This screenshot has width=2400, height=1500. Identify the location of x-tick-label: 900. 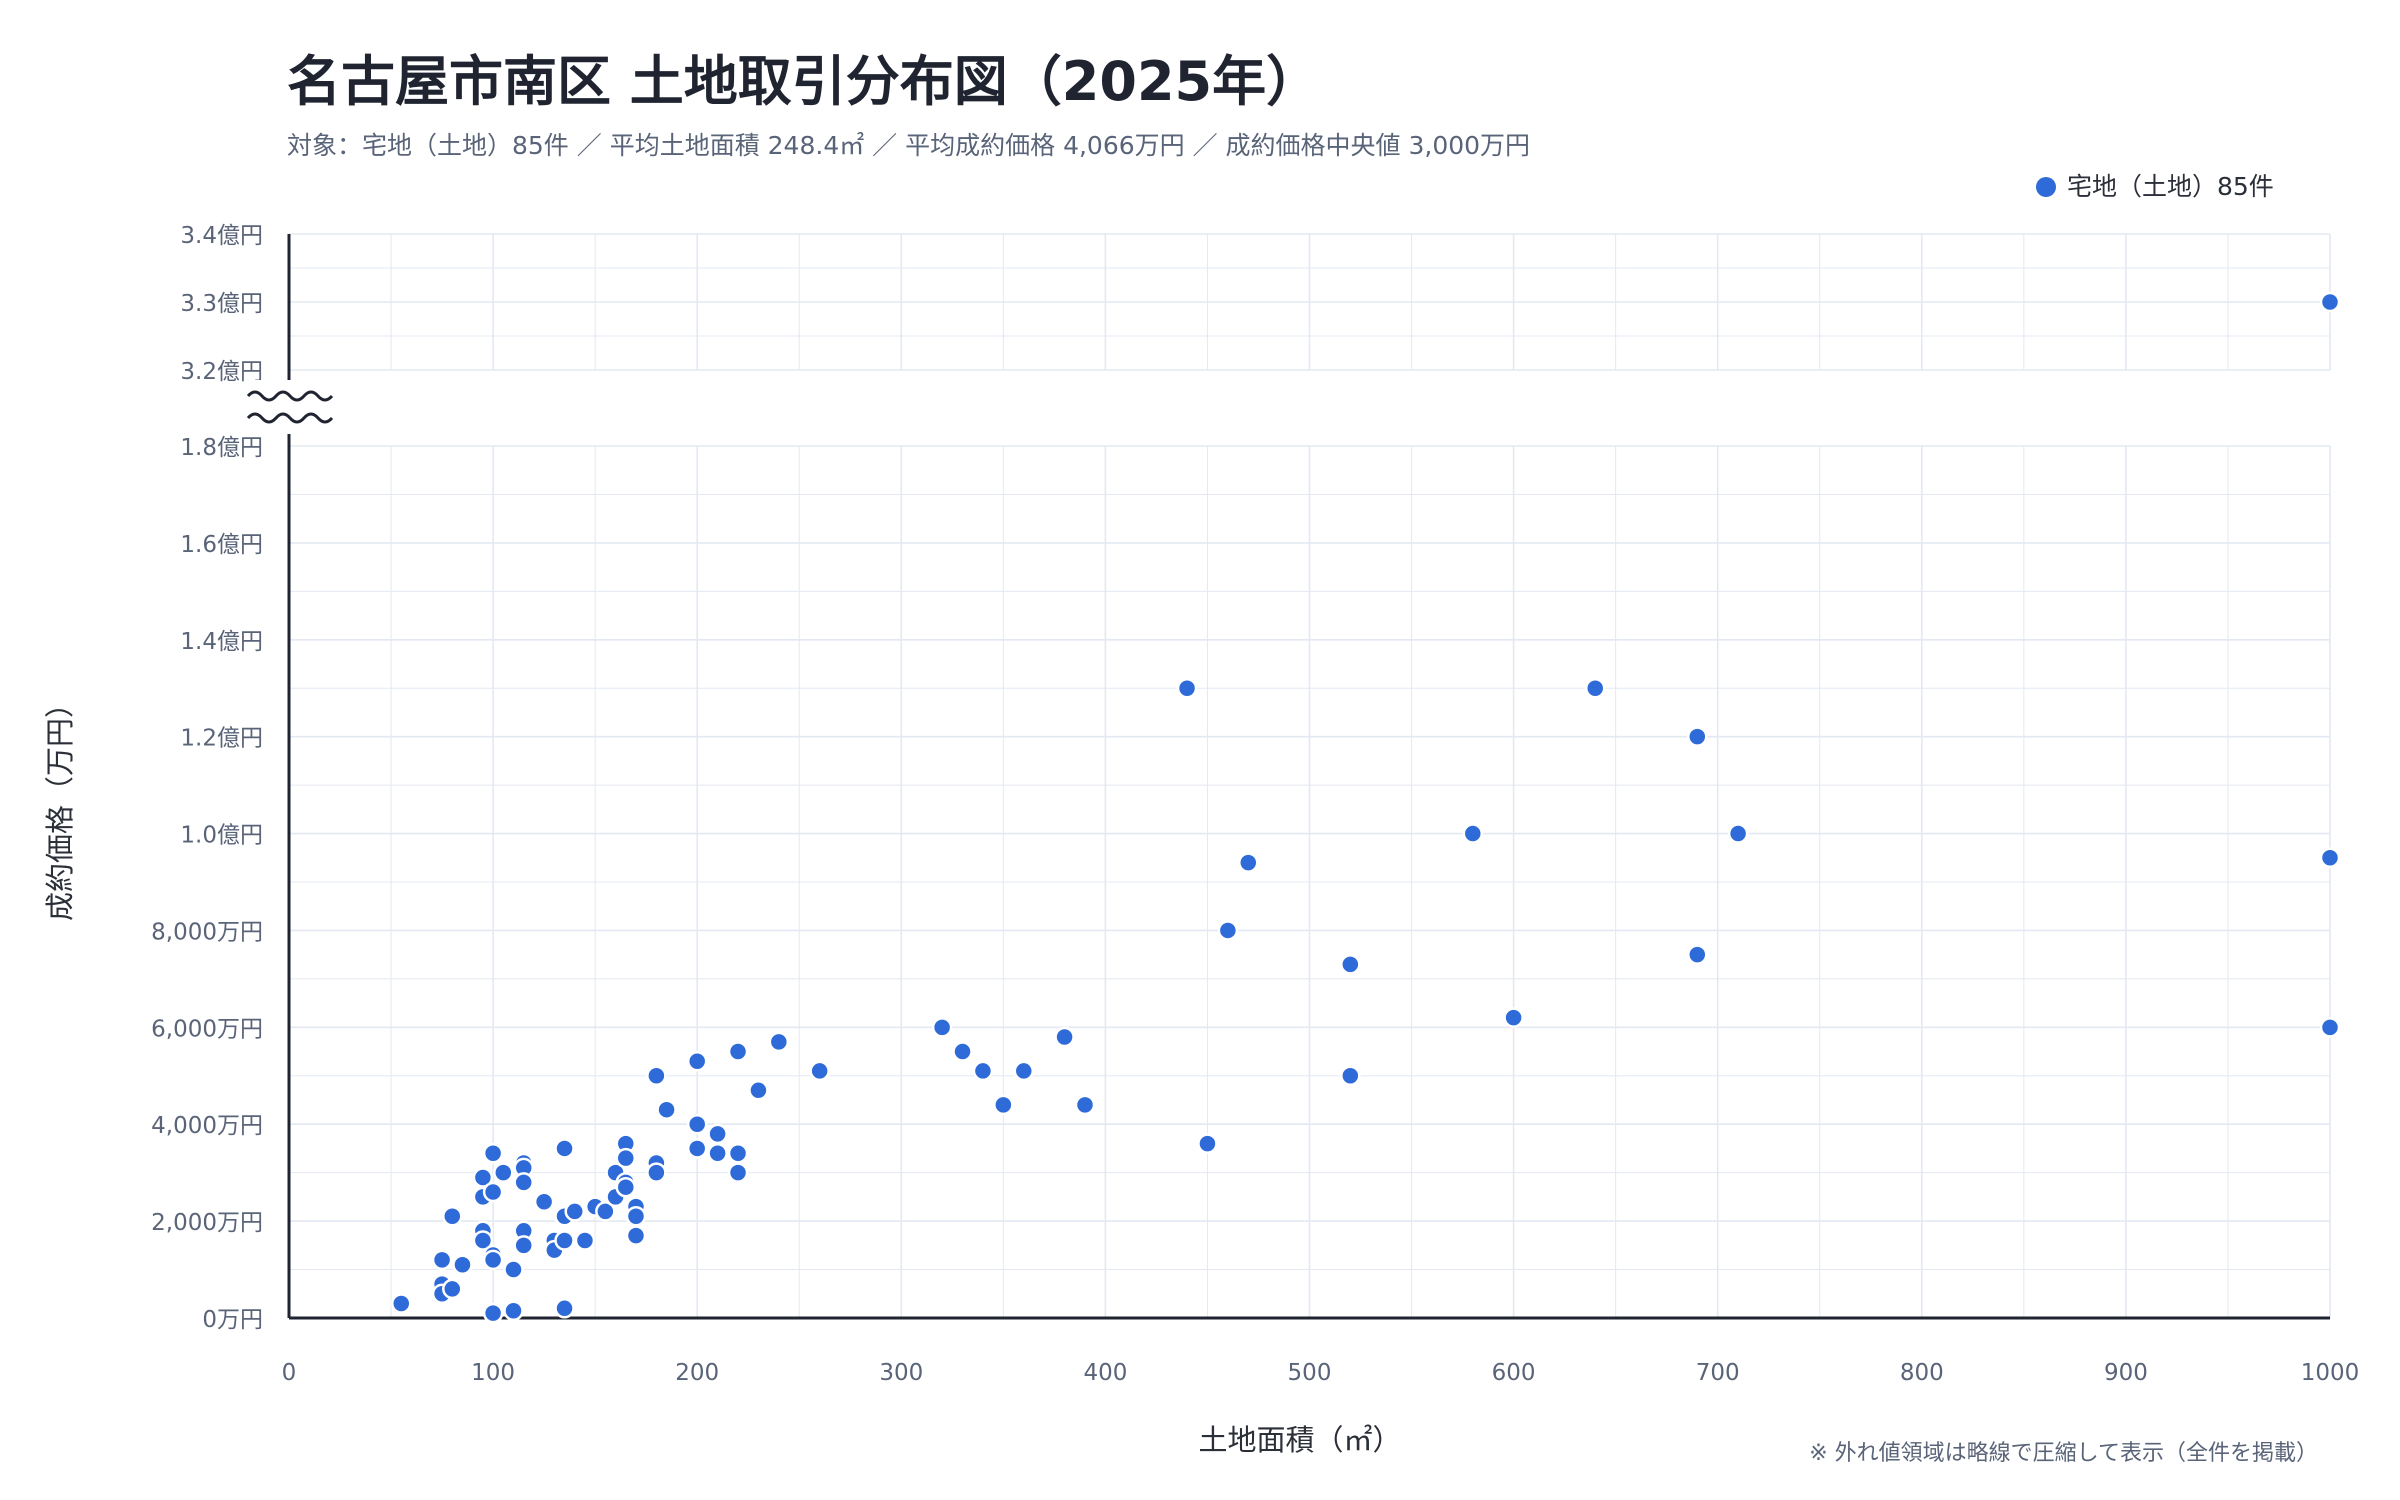
(2126, 1373).